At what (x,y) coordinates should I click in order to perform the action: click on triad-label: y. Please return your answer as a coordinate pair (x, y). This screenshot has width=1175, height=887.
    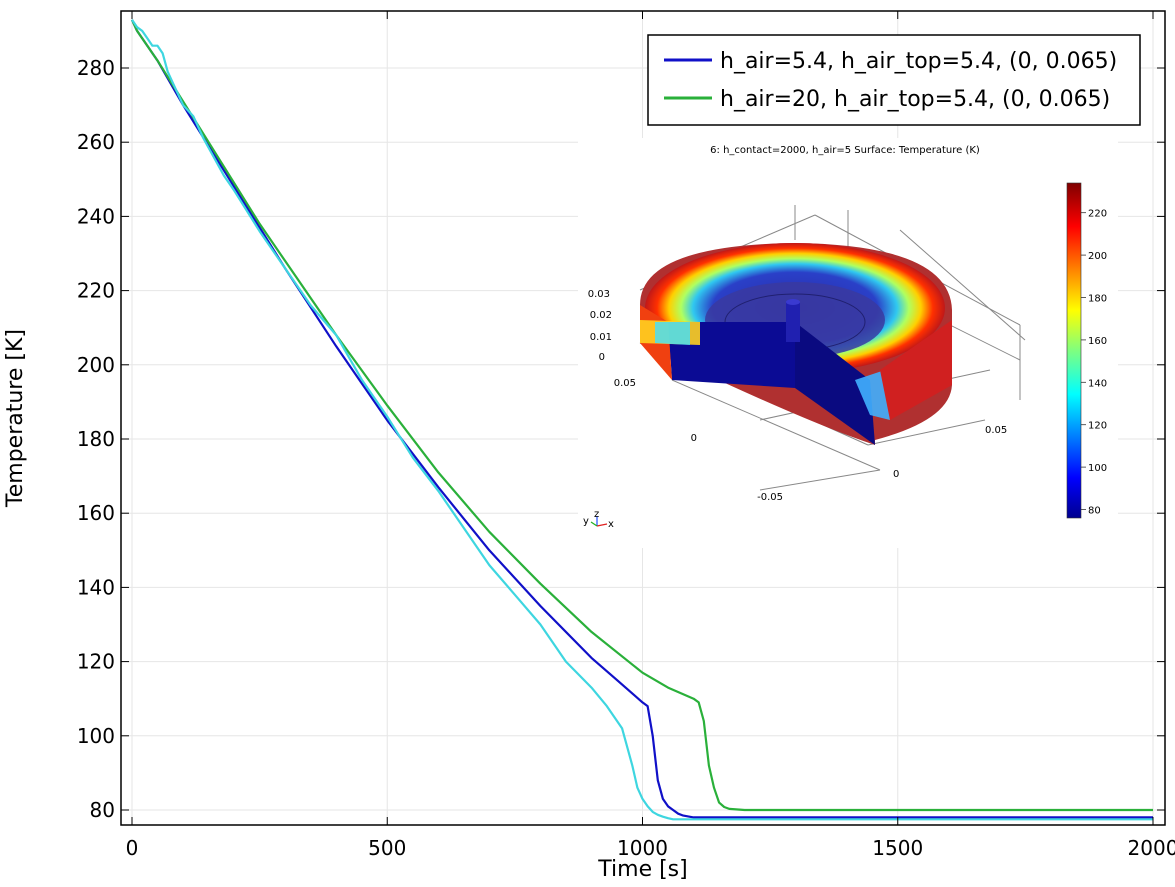
    Looking at the image, I should click on (586, 521).